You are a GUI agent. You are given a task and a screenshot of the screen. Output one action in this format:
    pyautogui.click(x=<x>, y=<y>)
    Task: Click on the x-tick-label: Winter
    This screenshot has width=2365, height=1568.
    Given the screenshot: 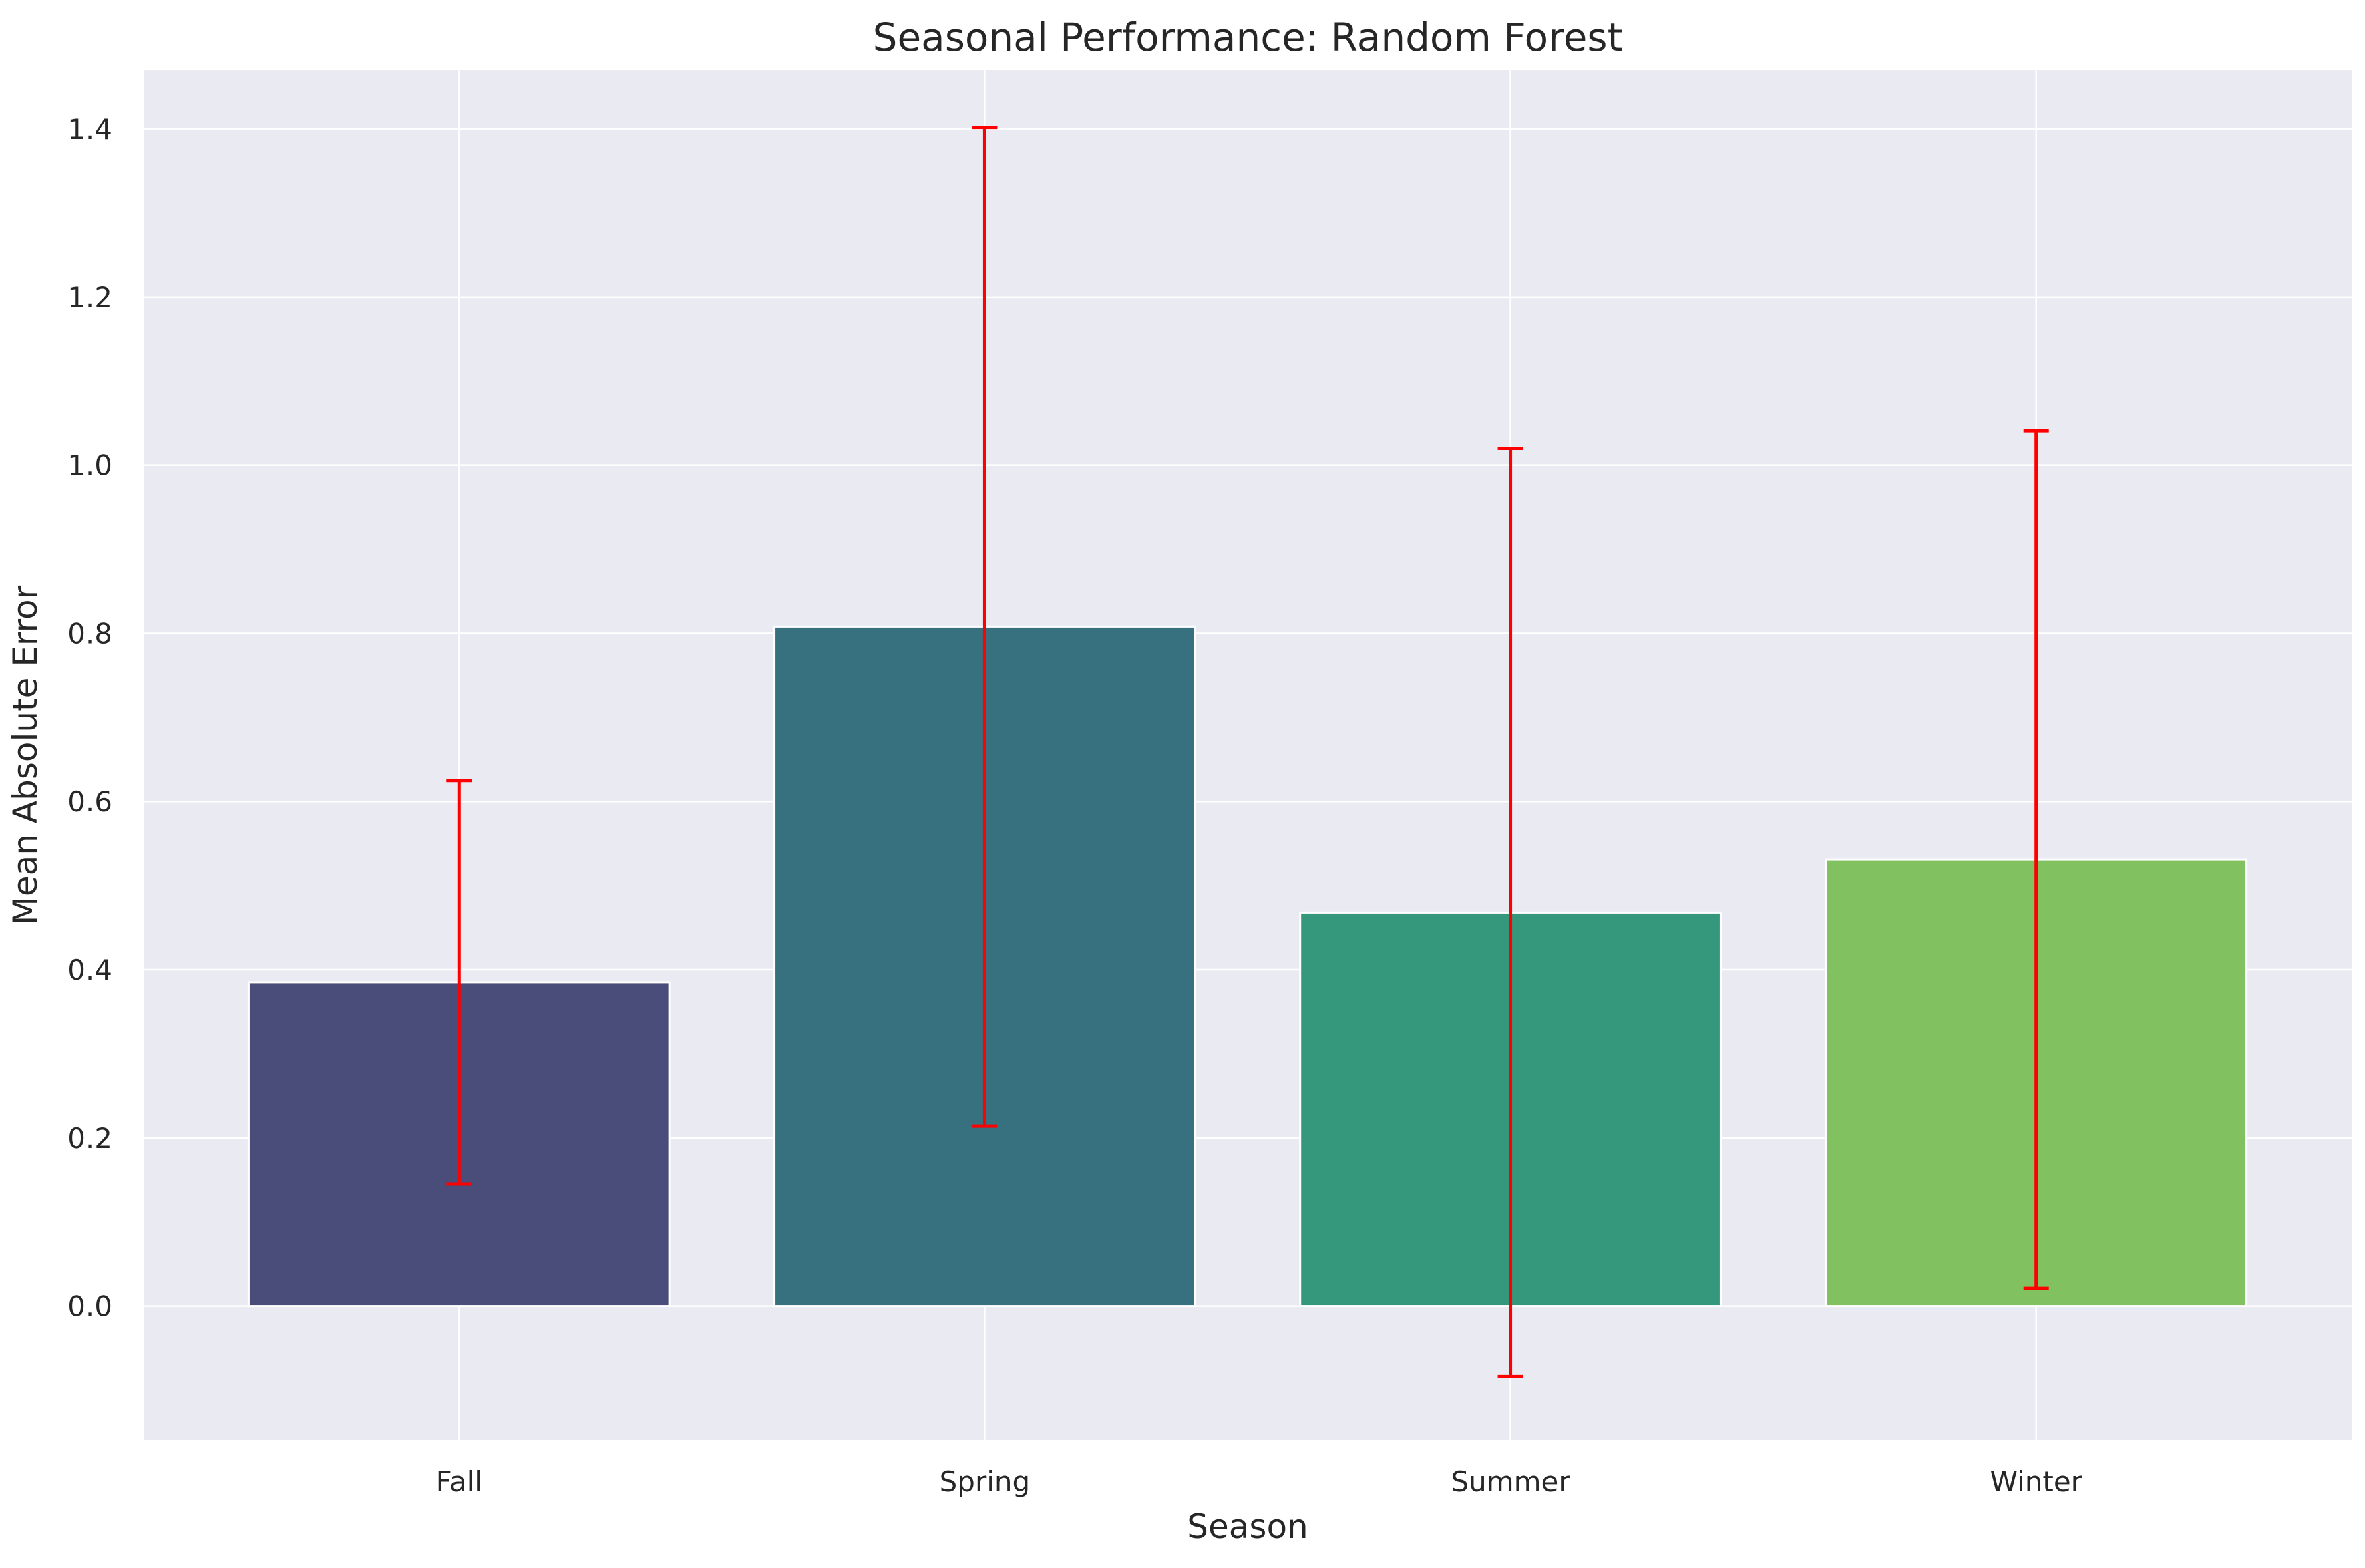 What is the action you would take?
    pyautogui.click(x=2036, y=1481)
    